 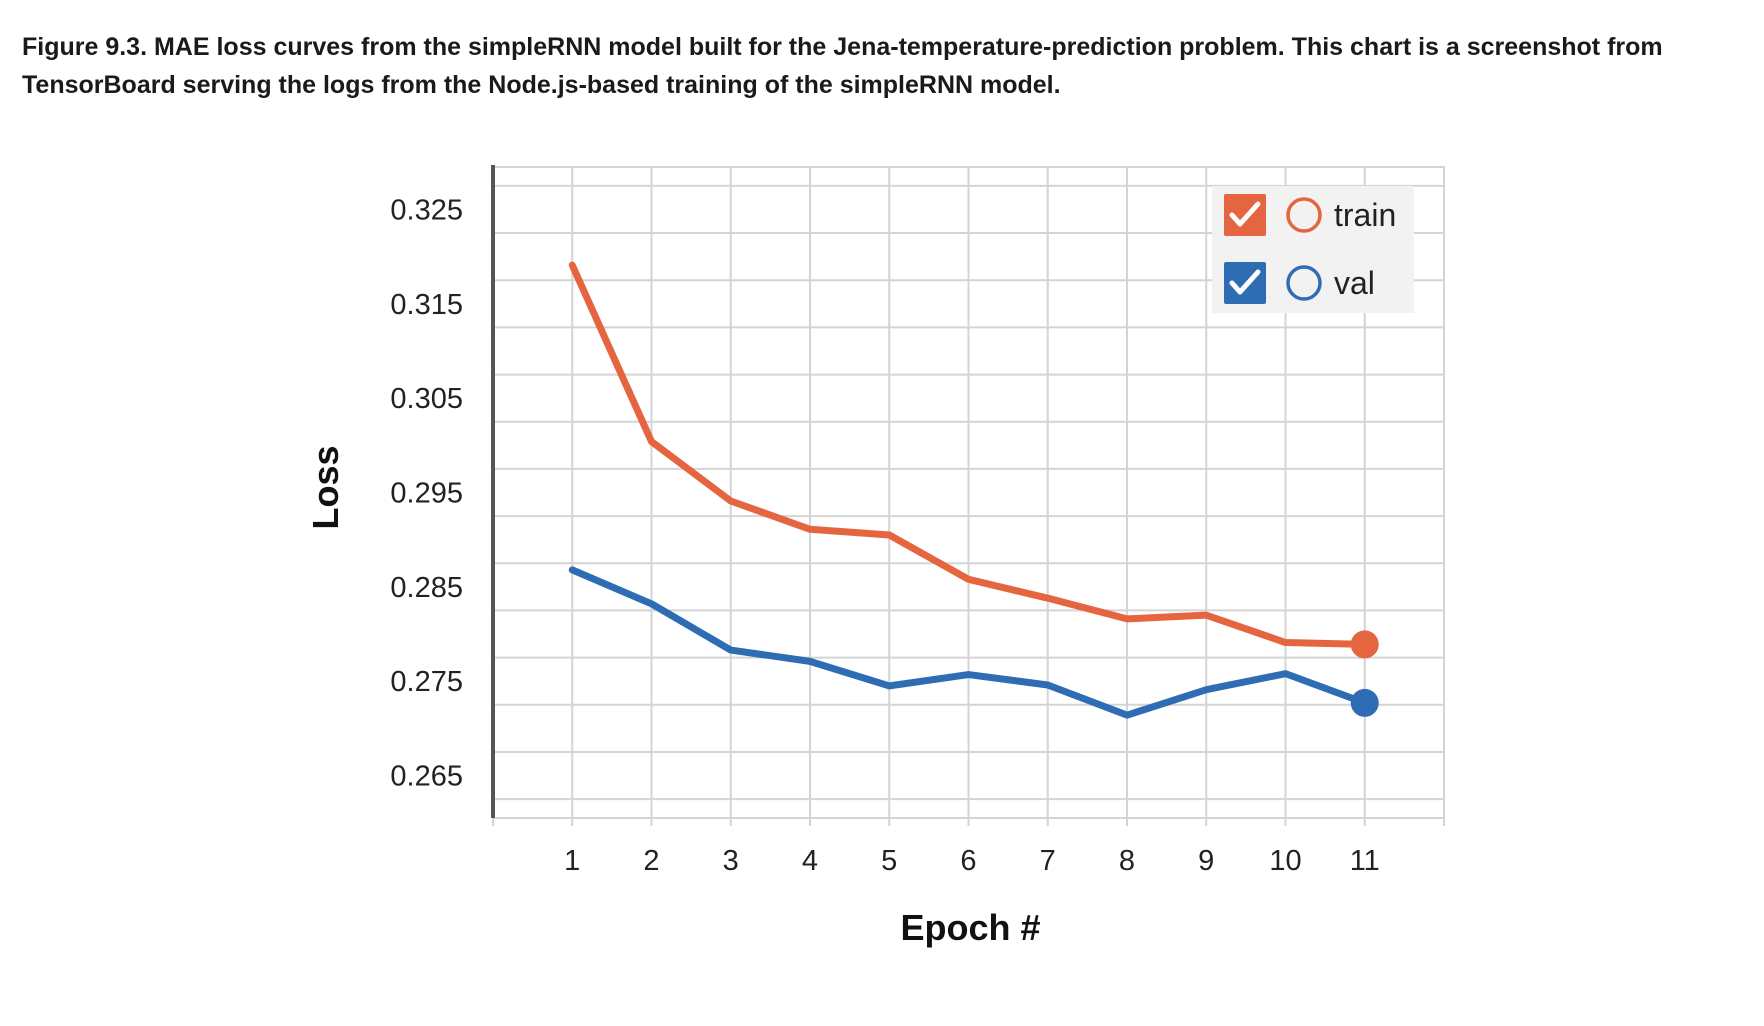 What do you see at coordinates (572, 861) in the screenshot?
I see `x-tick-label: 1` at bounding box center [572, 861].